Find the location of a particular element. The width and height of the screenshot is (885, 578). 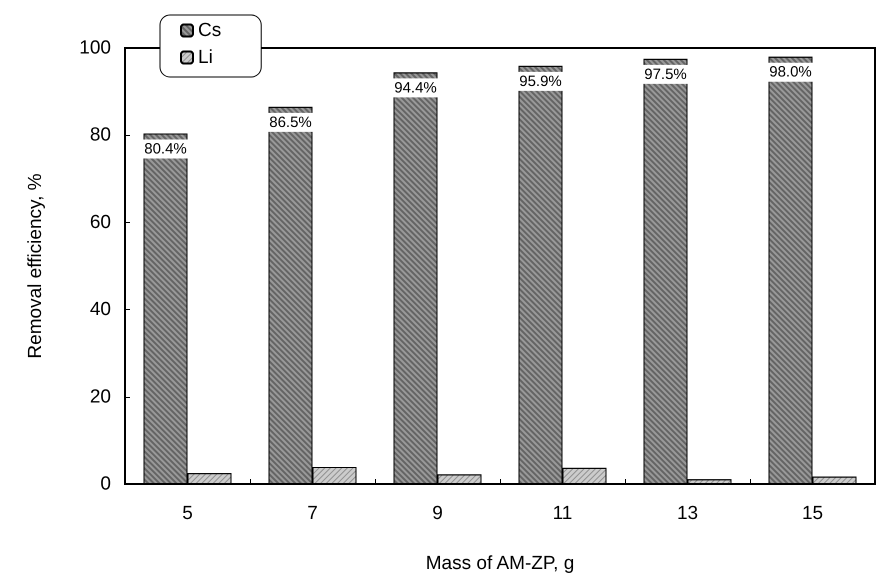

y-tick-label: 80 is located at coordinates (100, 135).